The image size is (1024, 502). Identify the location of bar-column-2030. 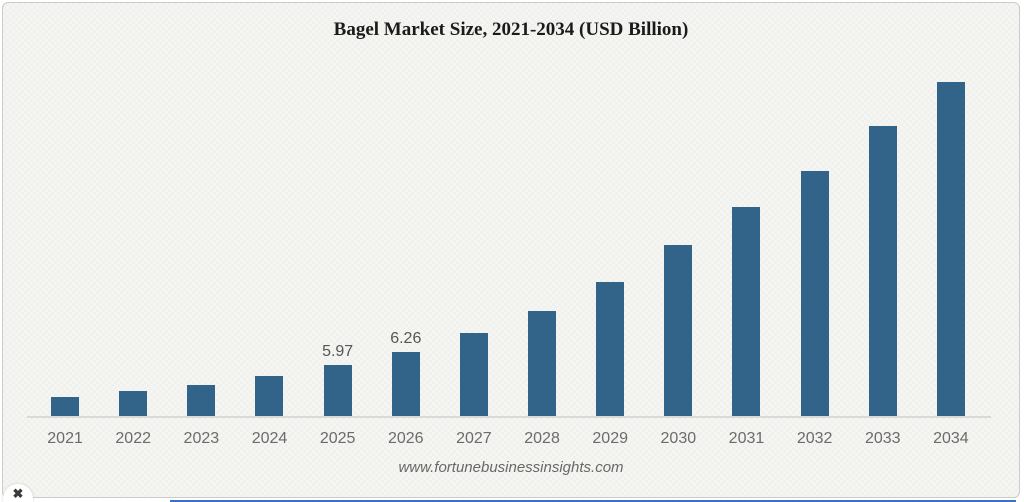
(678, 330).